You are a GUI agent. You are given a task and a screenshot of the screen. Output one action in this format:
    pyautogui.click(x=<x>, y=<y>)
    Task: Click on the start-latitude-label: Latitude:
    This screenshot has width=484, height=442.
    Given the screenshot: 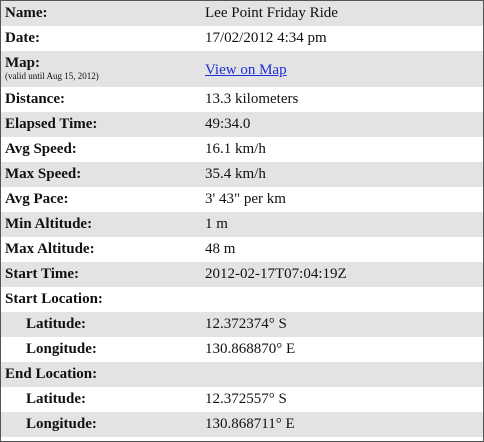 What is the action you would take?
    pyautogui.click(x=56, y=324)
    